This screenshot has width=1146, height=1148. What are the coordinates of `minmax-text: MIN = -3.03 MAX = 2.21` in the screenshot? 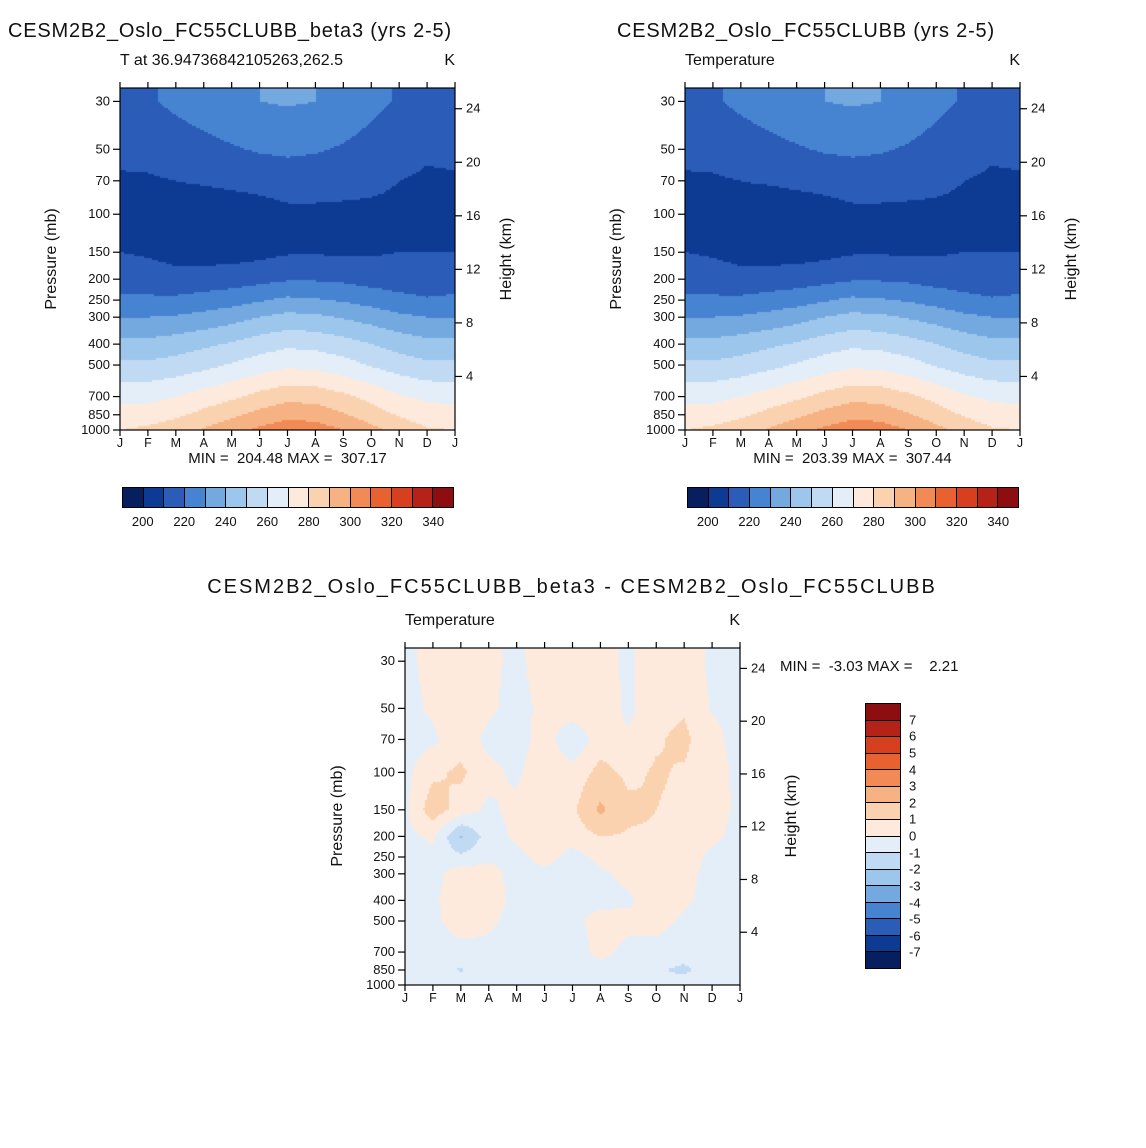 It's located at (869, 666).